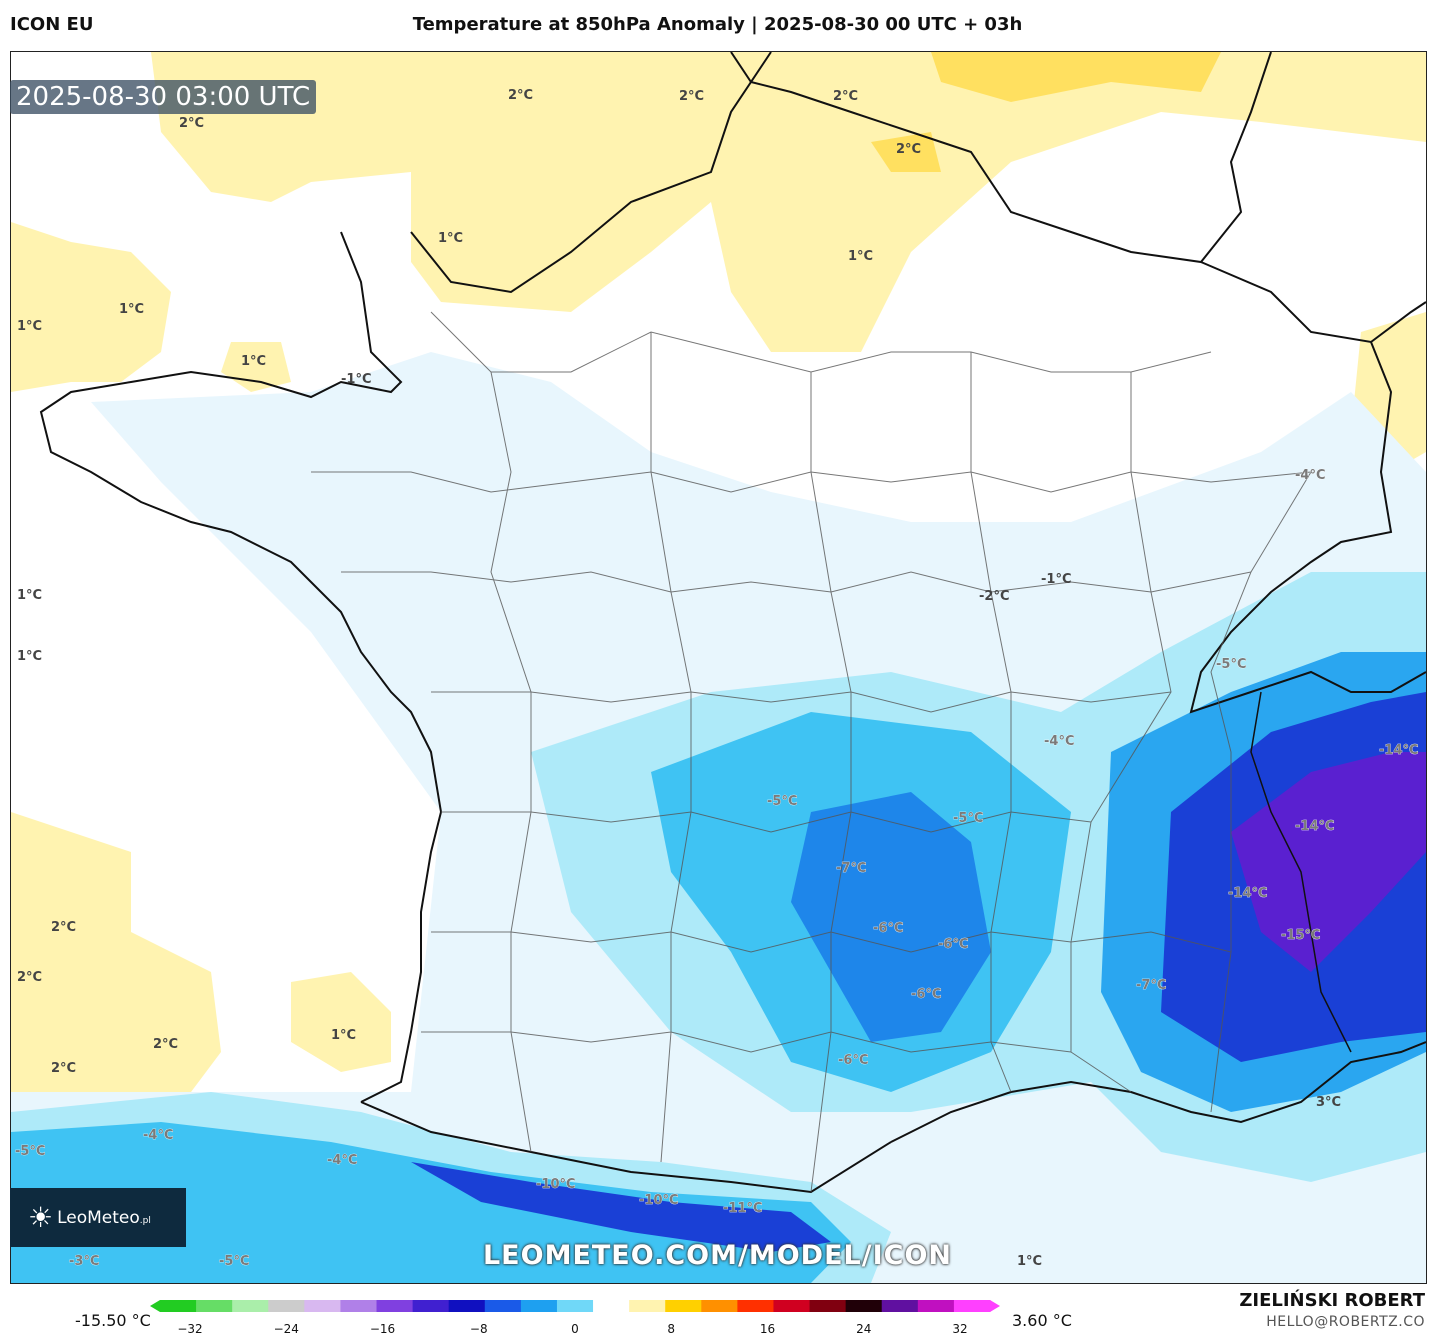 This screenshot has height=1338, width=1435. What do you see at coordinates (621, 1207) in the screenshot?
I see `cold-area-pyrenees-deep` at bounding box center [621, 1207].